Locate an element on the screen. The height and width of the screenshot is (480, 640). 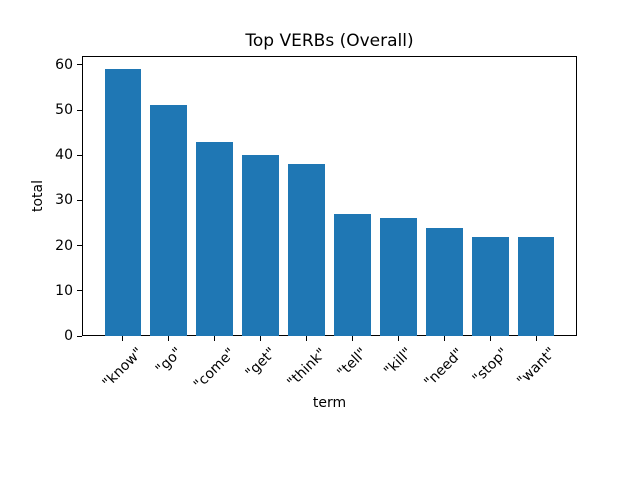
bar-stop is located at coordinates (490, 286).